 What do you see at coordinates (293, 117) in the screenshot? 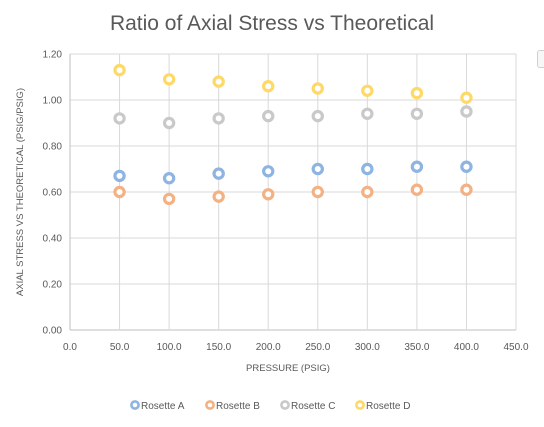
I see `series-rosette-c` at bounding box center [293, 117].